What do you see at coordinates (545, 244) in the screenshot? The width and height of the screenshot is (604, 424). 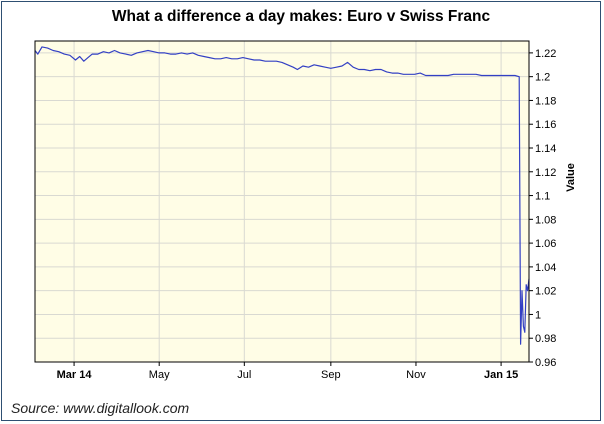 I see `y-tick-label: 1.06` at bounding box center [545, 244].